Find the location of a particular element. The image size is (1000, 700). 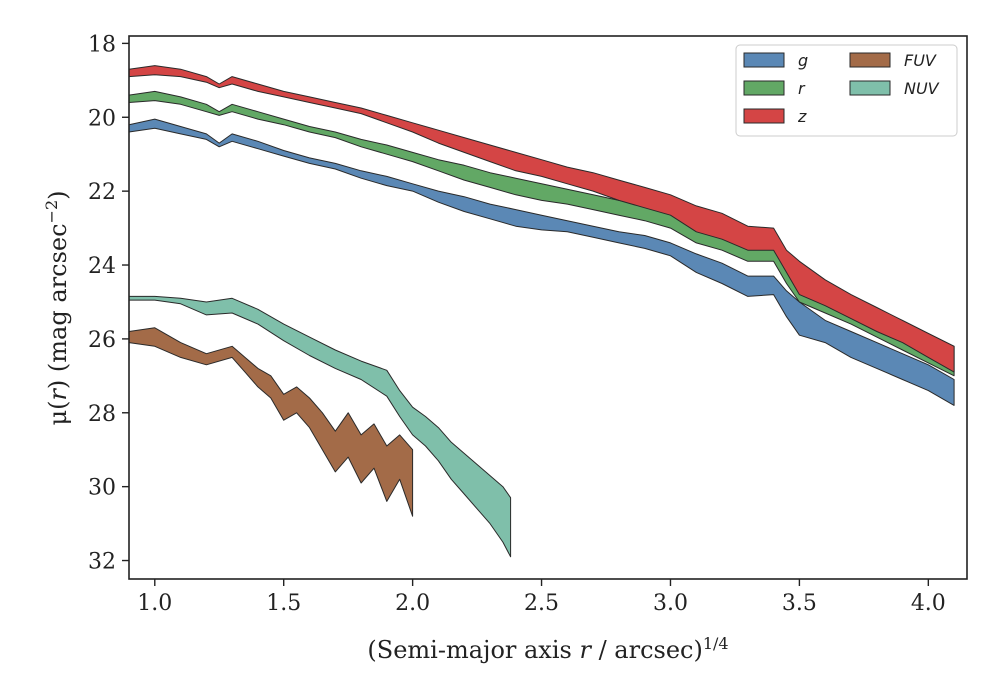

x-axis-title: (Semi-major axis r / arcsec)1/4 is located at coordinates (547, 649).